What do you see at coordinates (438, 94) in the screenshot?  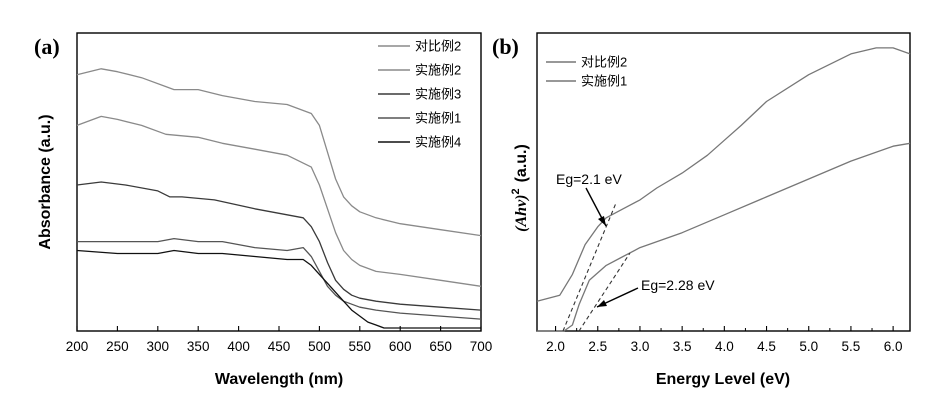 I see `legend-label-3: 实施例3` at bounding box center [438, 94].